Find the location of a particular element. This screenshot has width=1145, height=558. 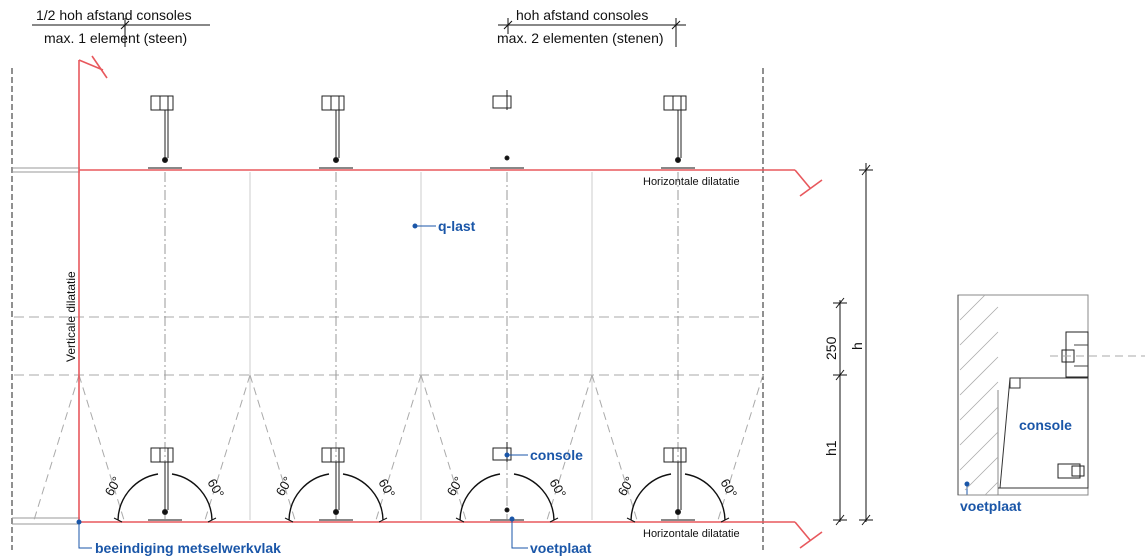

height-dimension-chain is located at coordinates (853, 344).